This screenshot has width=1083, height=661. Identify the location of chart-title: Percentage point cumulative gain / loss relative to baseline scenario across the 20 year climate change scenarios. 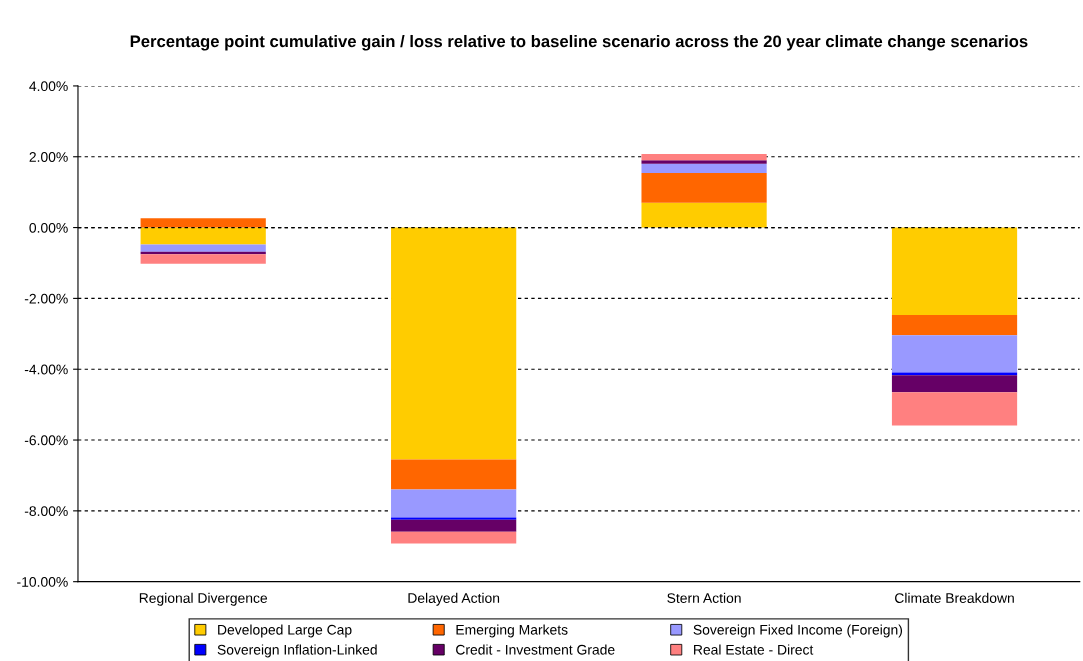
(579, 42).